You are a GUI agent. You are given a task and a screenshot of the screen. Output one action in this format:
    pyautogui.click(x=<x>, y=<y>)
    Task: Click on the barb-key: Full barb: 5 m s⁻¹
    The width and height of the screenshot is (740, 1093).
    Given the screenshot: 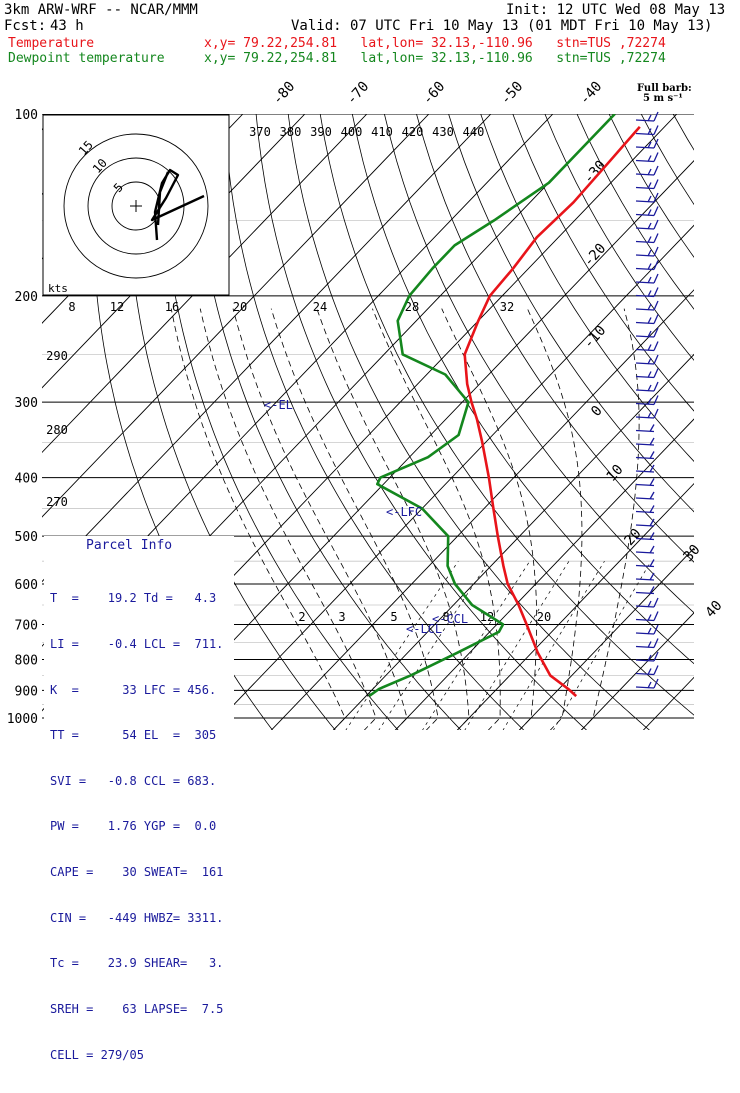 What is the action you would take?
    pyautogui.click(x=664, y=94)
    